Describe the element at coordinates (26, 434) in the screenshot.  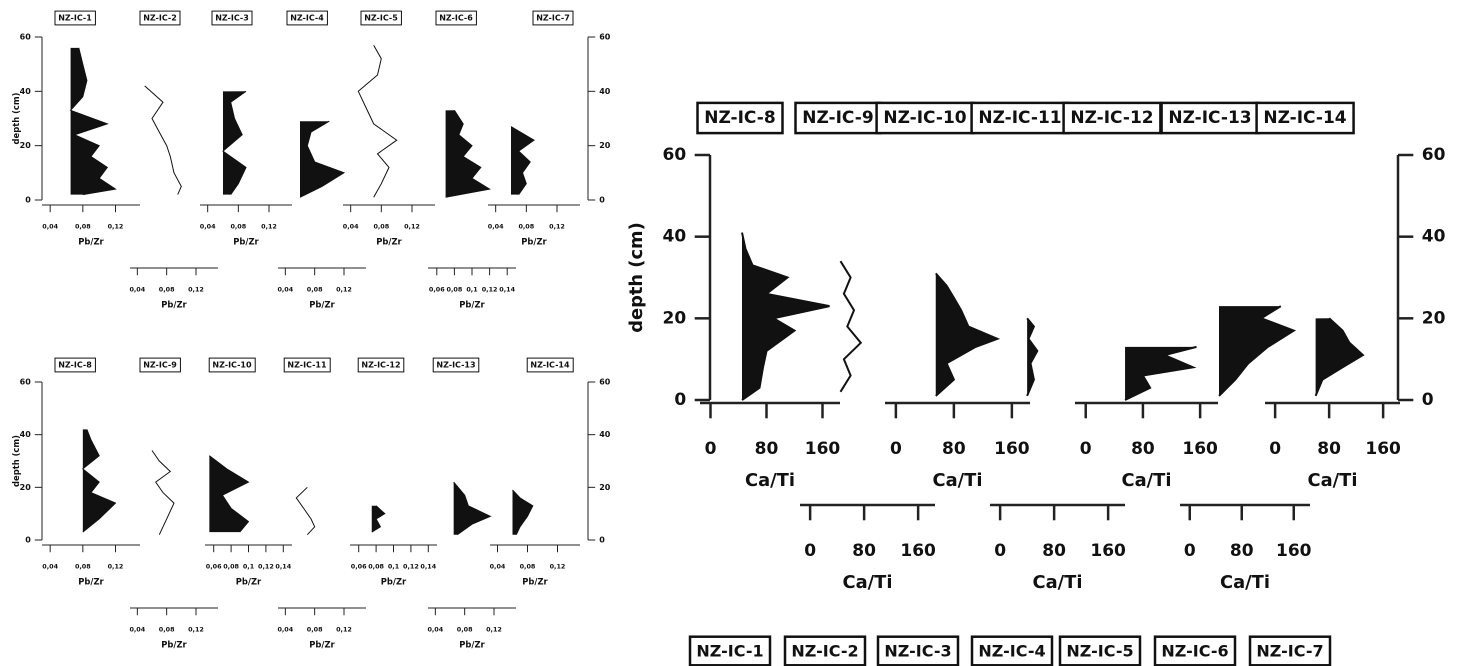
I see `y-tick-label: 40` at that location.